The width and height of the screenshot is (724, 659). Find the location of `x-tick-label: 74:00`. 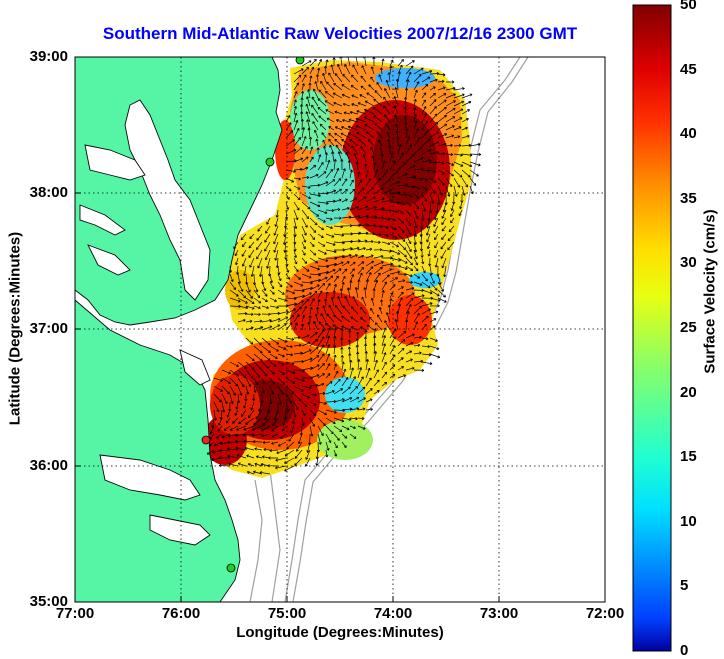

x-tick-label: 74:00 is located at coordinates (393, 613).